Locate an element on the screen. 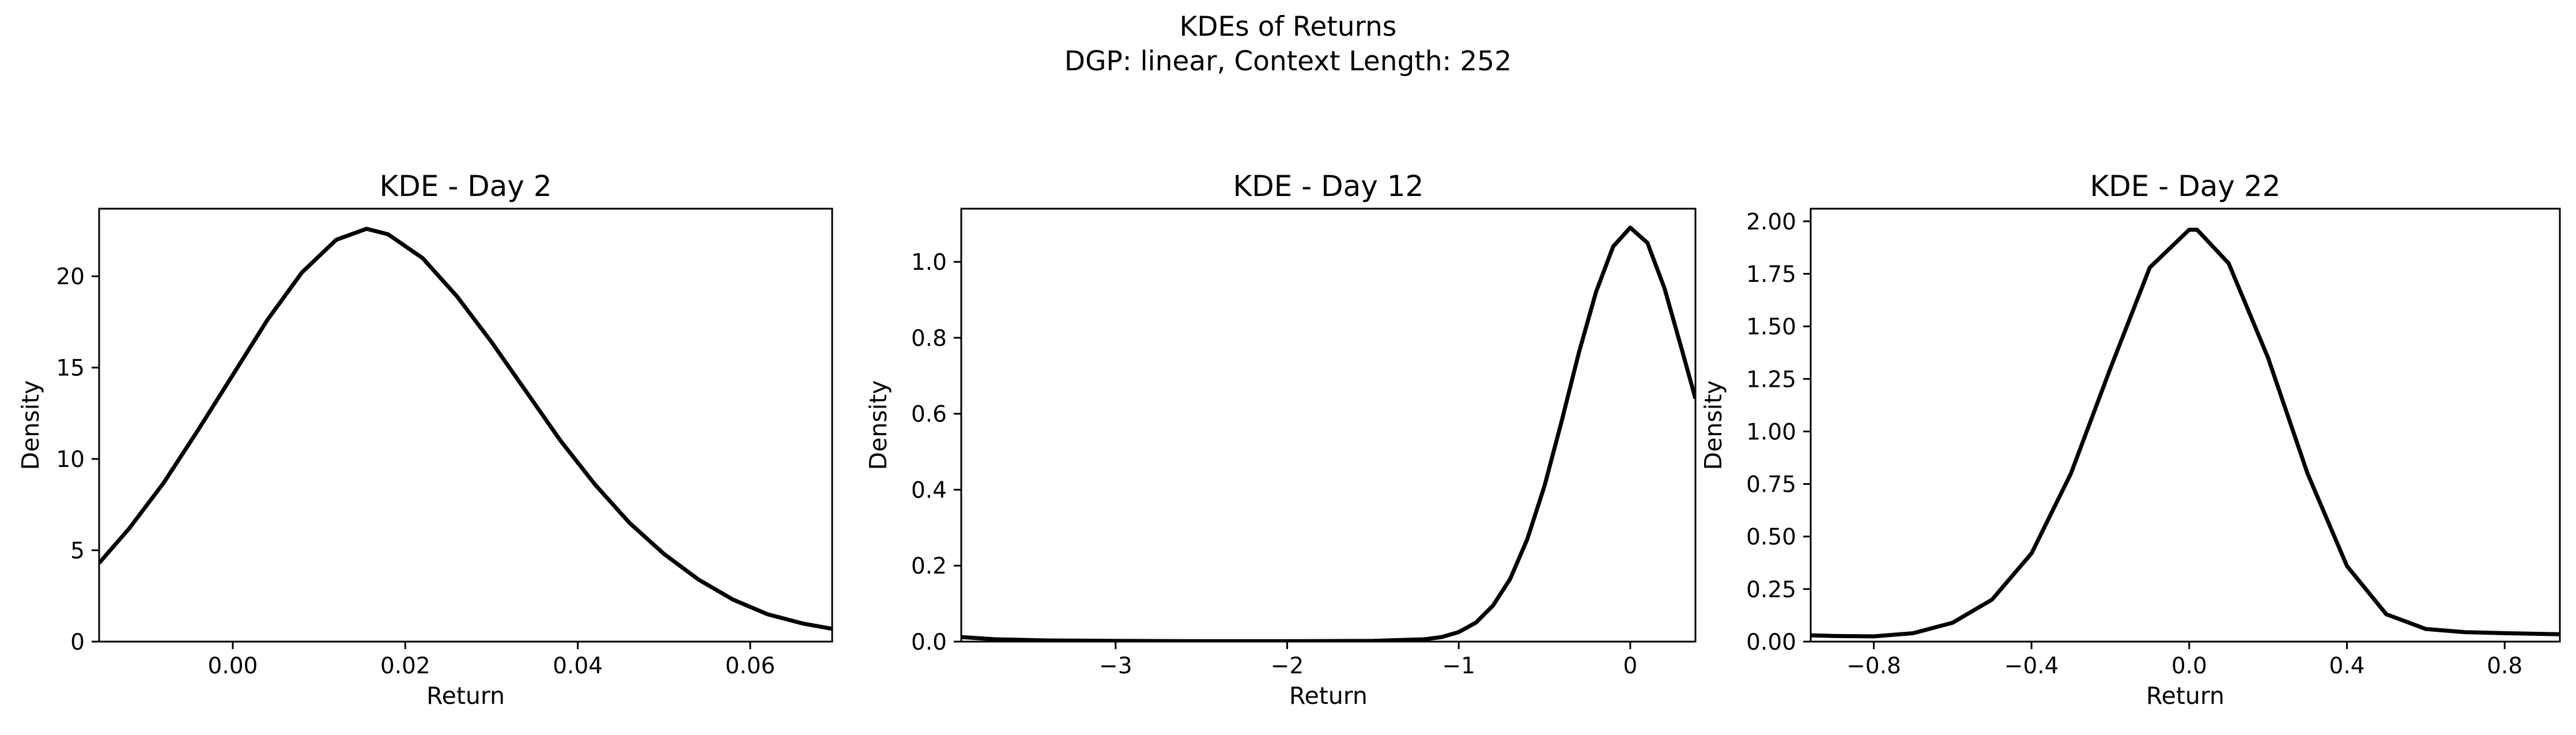  y-tick-label: 1.0 is located at coordinates (929, 263).